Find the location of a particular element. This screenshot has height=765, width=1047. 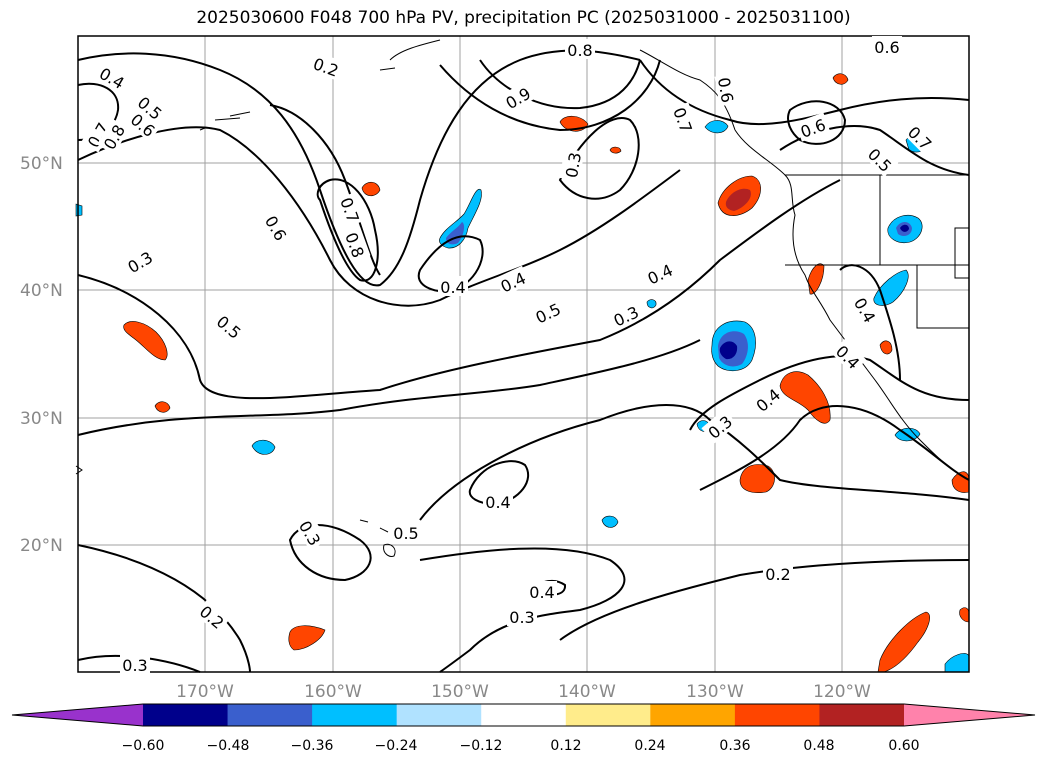

colorbar-tick-label: 0.12 is located at coordinates (565, 746).